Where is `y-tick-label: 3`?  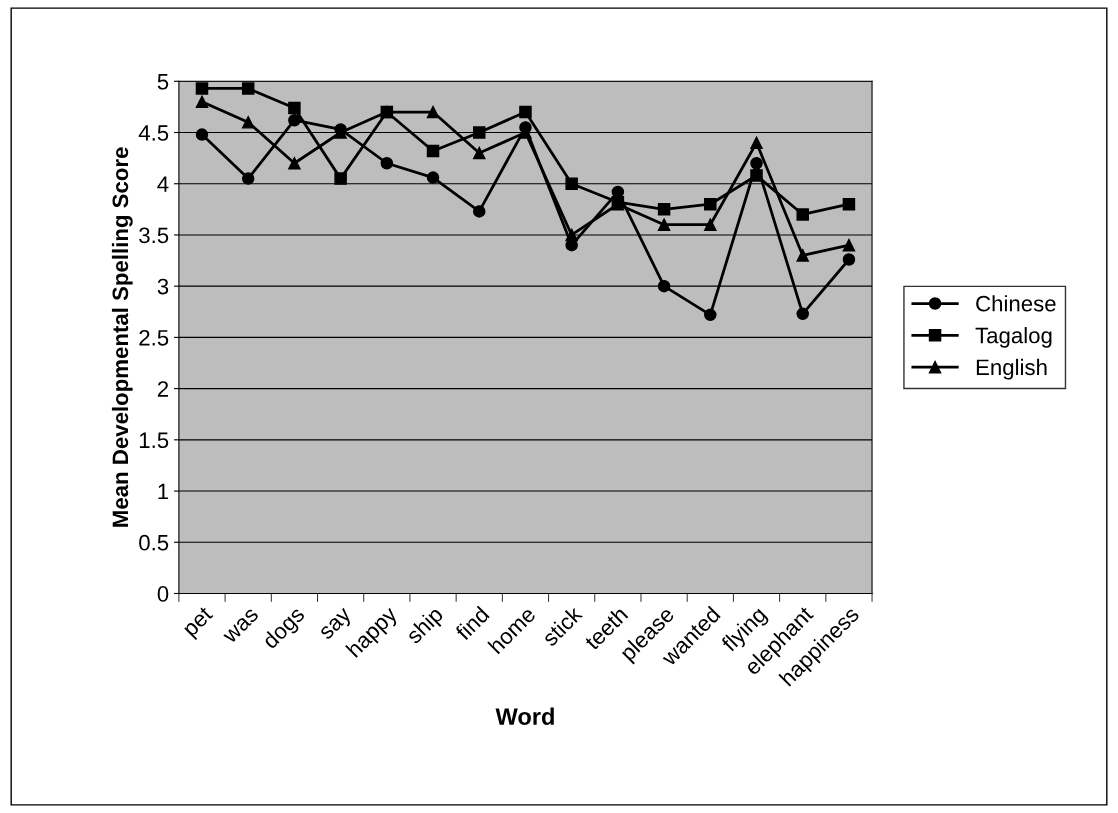 y-tick-label: 3 is located at coordinates (163, 286).